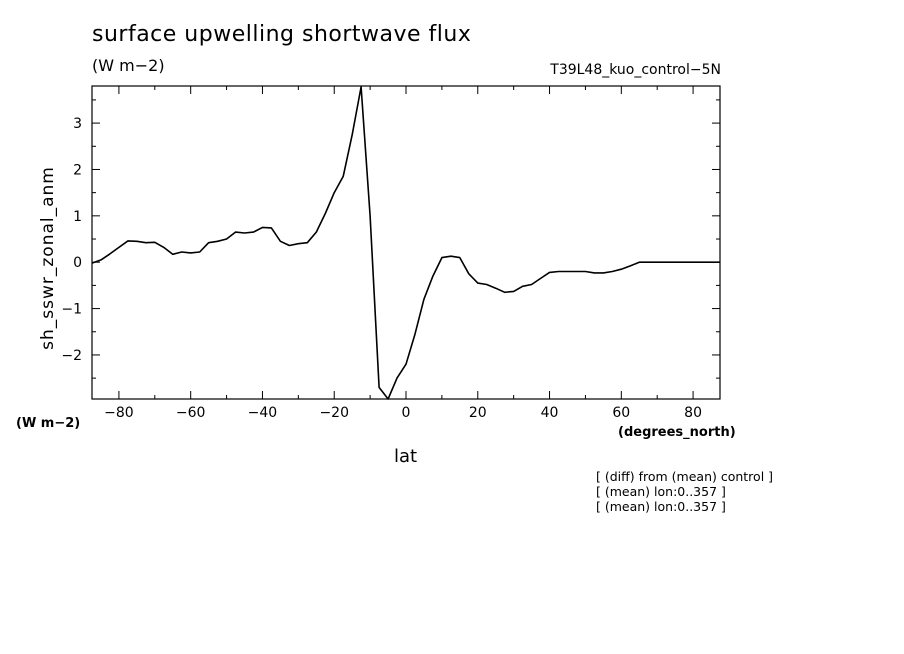 Image resolution: width=904 pixels, height=654 pixels. Describe the element at coordinates (550, 413) in the screenshot. I see `x-tick-label: 40` at that location.